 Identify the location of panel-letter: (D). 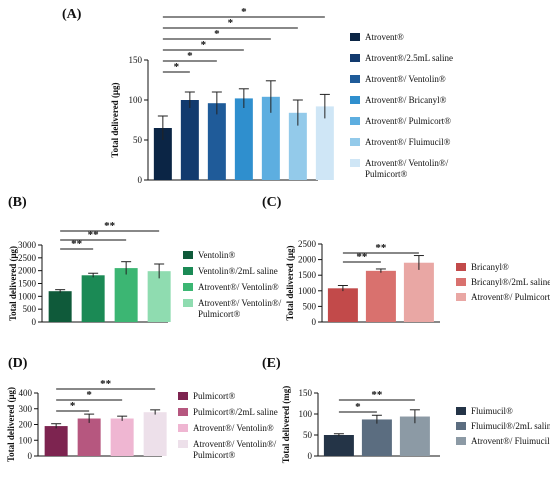
(18, 363).